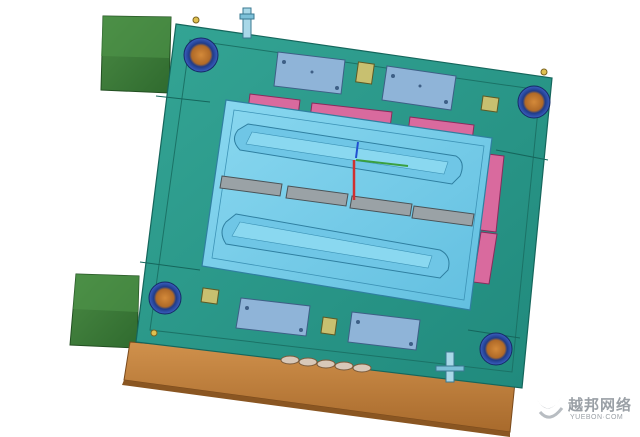 The width and height of the screenshot is (640, 437). I want to click on bore-bottom-left, so click(165, 298).